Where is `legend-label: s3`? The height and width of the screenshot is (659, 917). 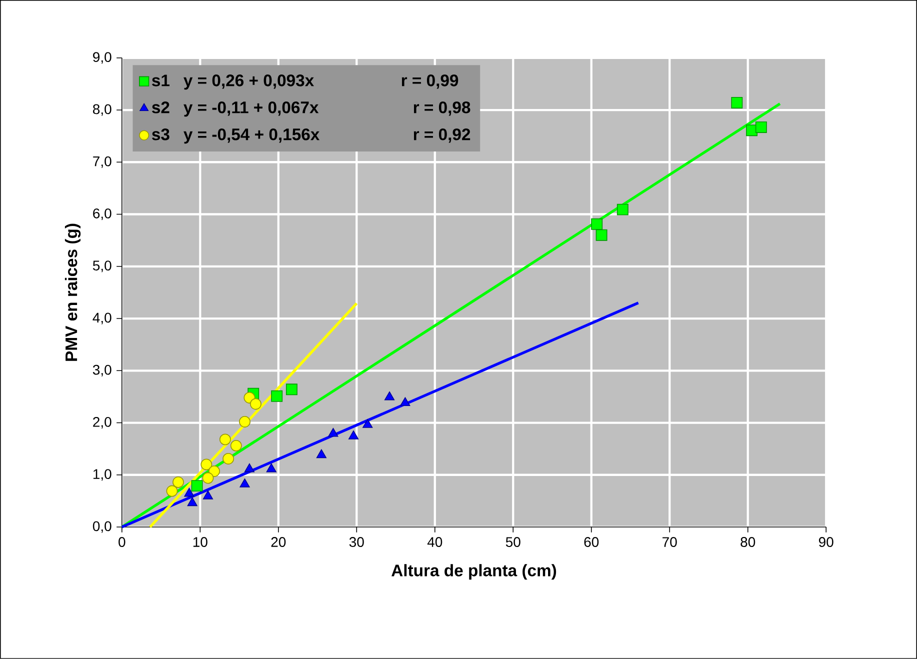
legend-label: s3 is located at coordinates (161, 134).